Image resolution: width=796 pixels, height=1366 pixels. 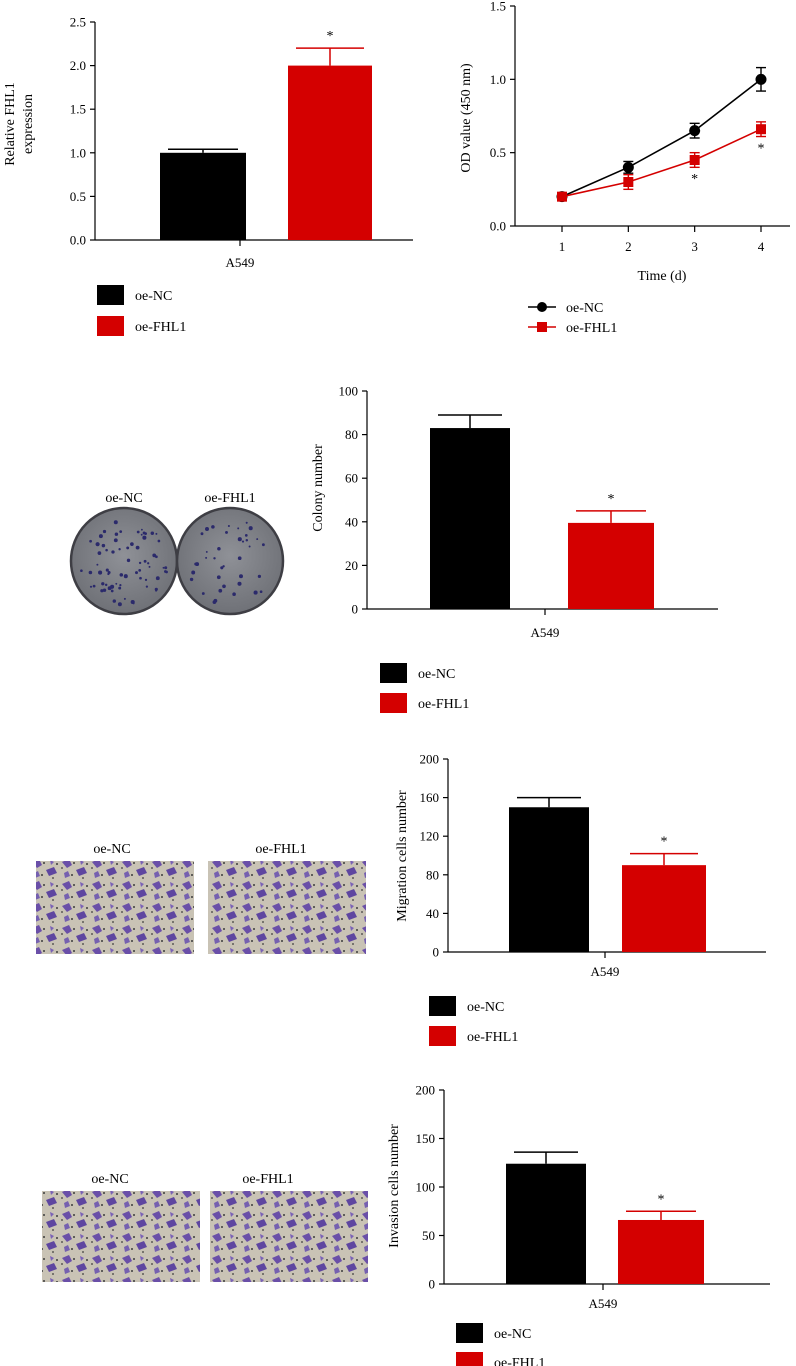 What do you see at coordinates (10, 124) in the screenshot?
I see `y-axis-label: Relative FHL1` at bounding box center [10, 124].